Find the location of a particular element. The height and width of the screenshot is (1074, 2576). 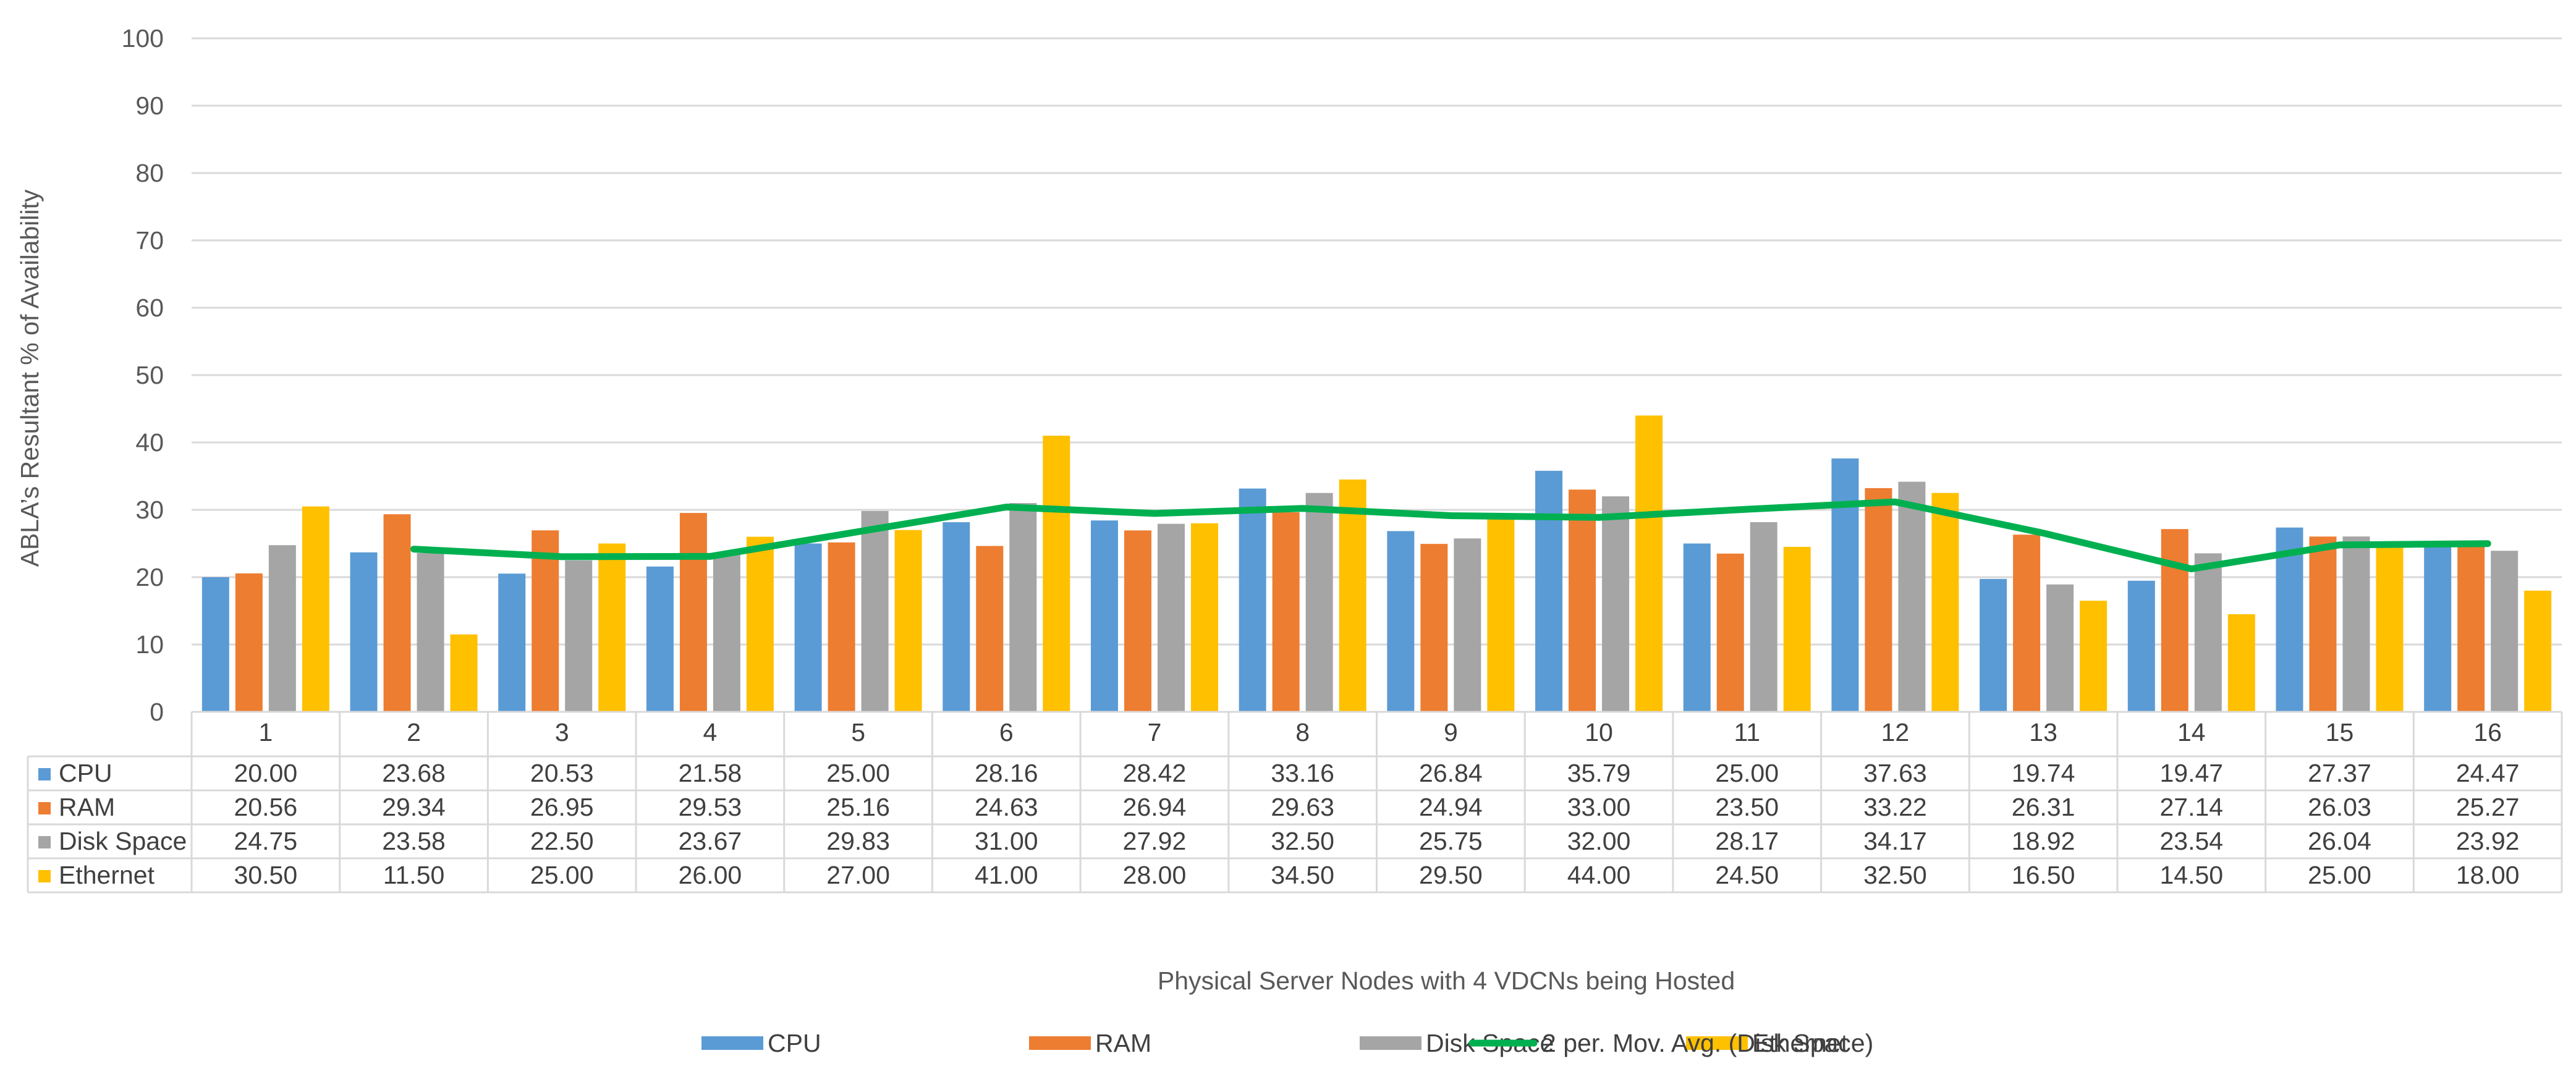

table-cell-value: 20.00 is located at coordinates (266, 773).